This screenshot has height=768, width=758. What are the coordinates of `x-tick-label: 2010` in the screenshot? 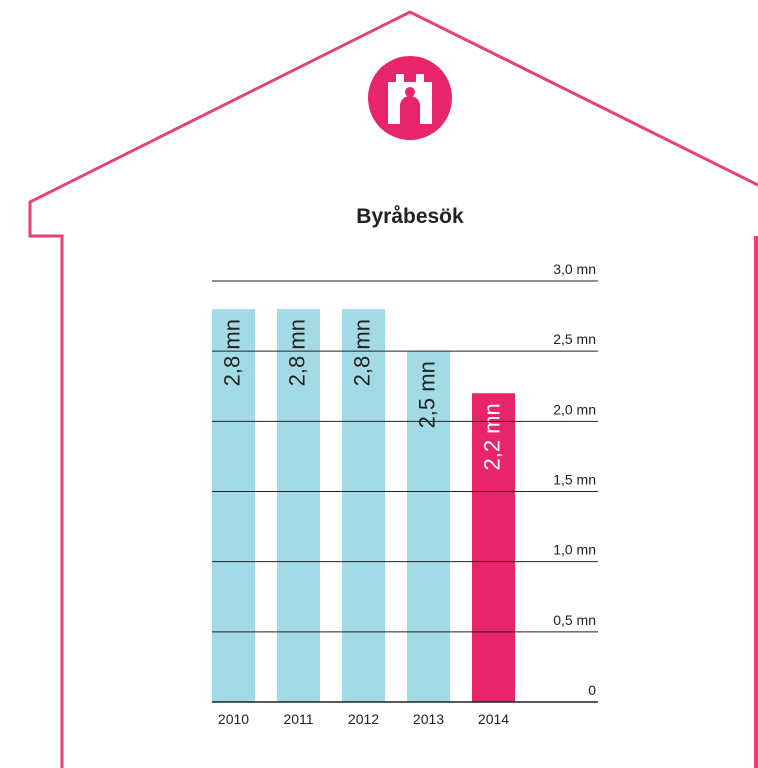 It's located at (233, 719).